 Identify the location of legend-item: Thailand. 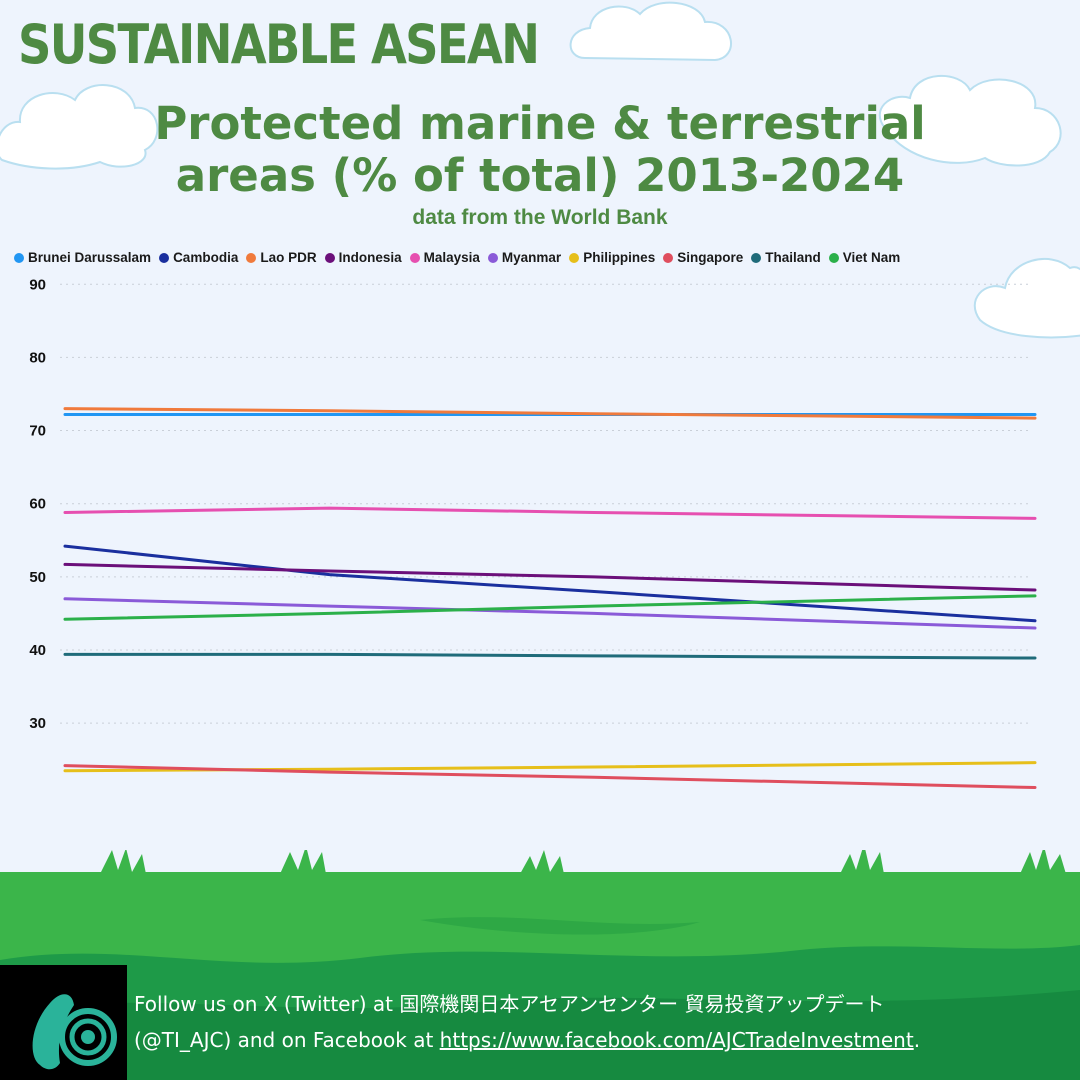
(786, 257).